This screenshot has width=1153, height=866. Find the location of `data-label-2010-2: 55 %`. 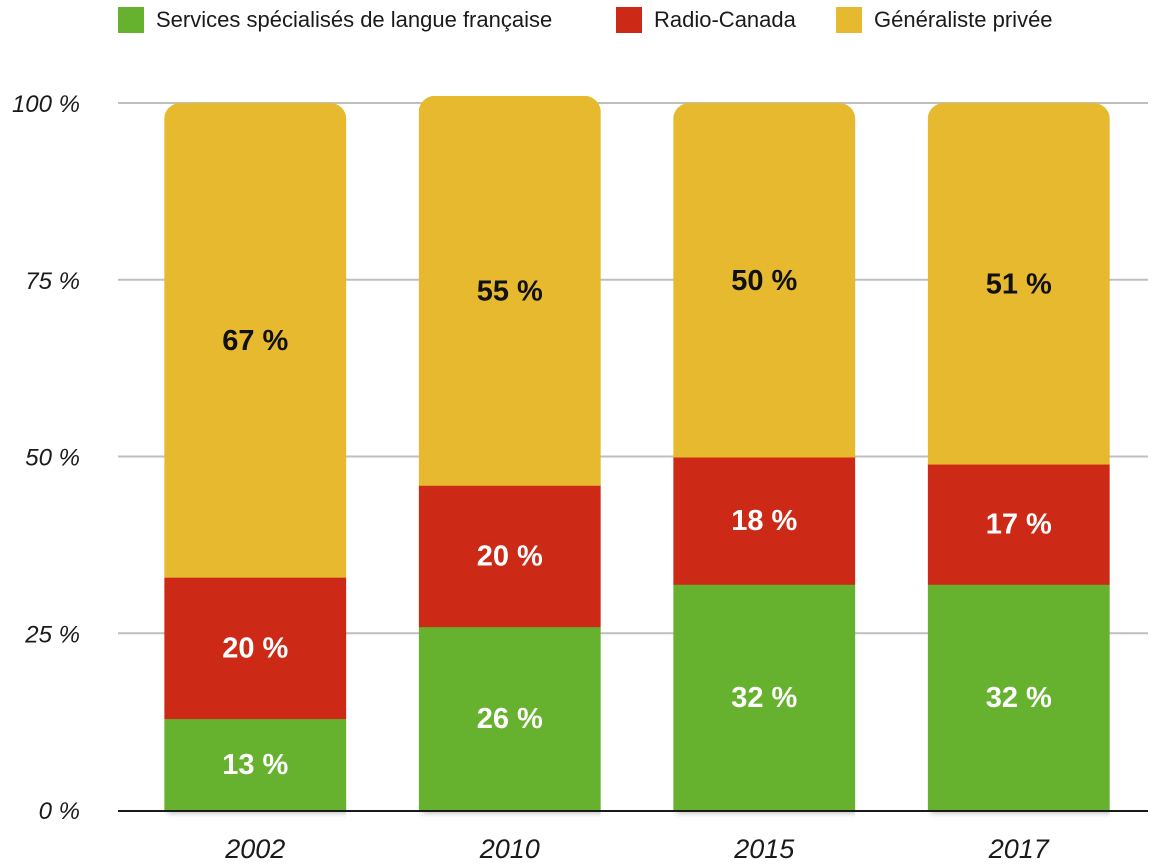

data-label-2010-2: 55 % is located at coordinates (510, 291).